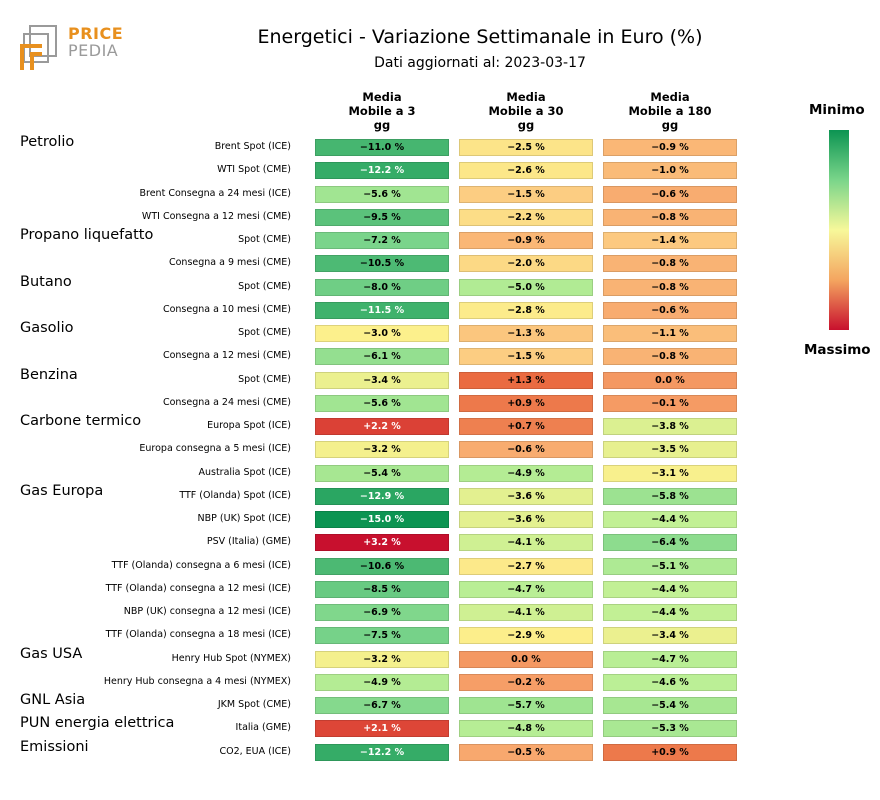 The width and height of the screenshot is (880, 800). I want to click on row-label: NBP (UK) consegna a 12 mesi (ICE), so click(207, 611).